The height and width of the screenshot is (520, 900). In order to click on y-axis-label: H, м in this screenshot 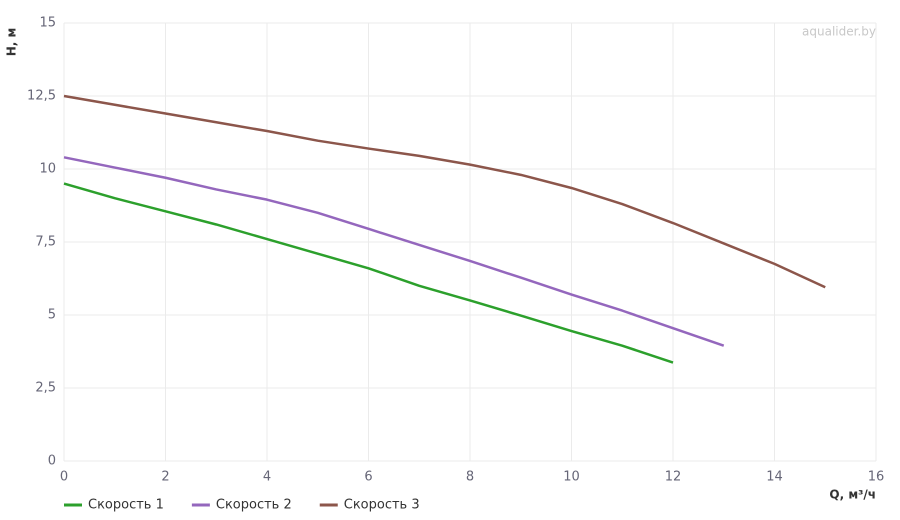, I will do `click(12, 42)`.